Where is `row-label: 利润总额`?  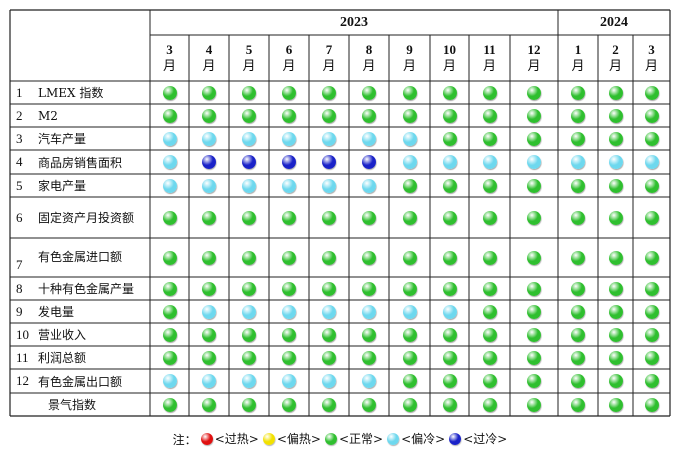 row-label: 利润总额 is located at coordinates (62, 358).